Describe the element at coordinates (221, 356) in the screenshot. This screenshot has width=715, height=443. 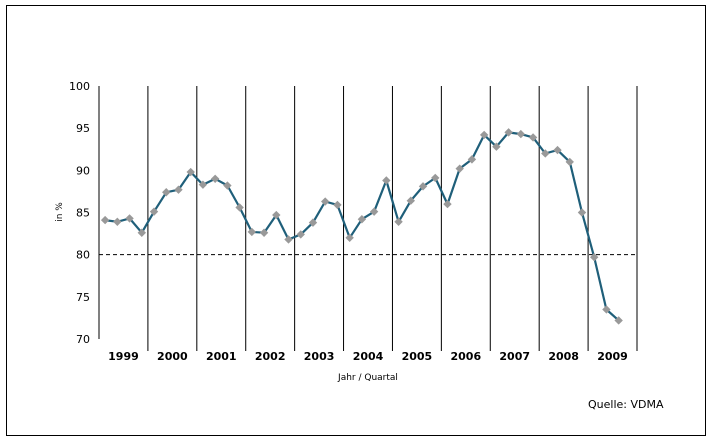
I see `year-label: 2001` at that location.